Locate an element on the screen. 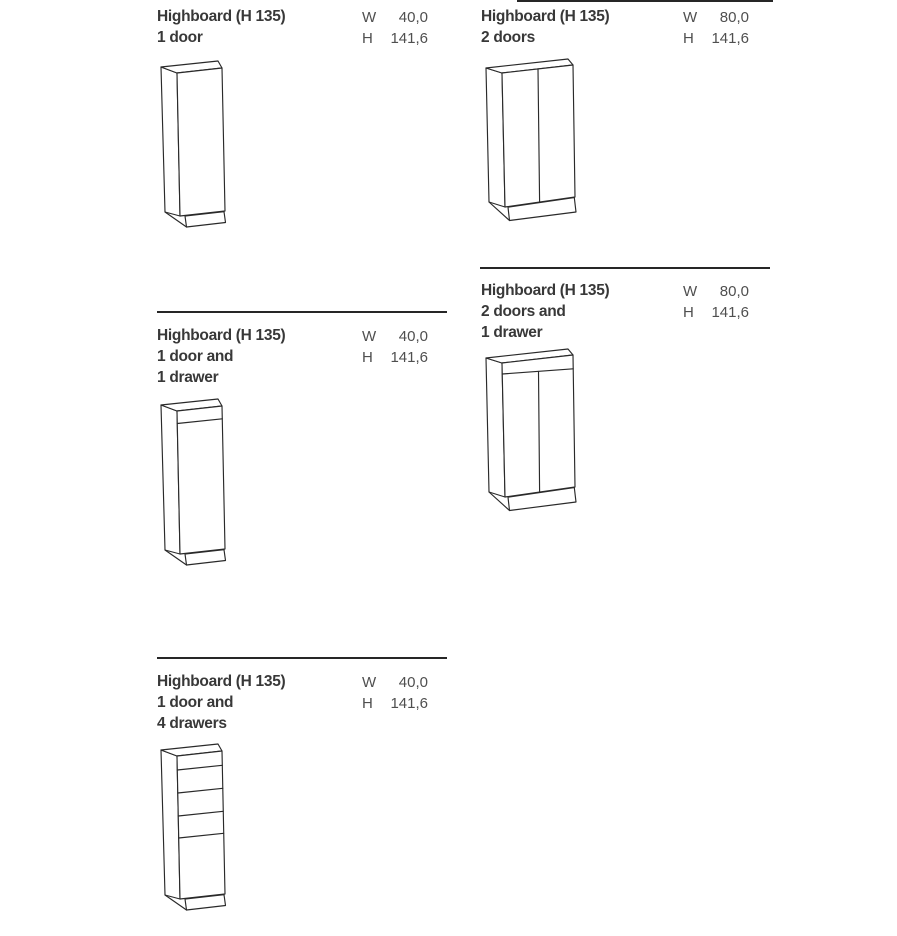  cabinet-drawing-1-door-4-drawers is located at coordinates (193, 827).